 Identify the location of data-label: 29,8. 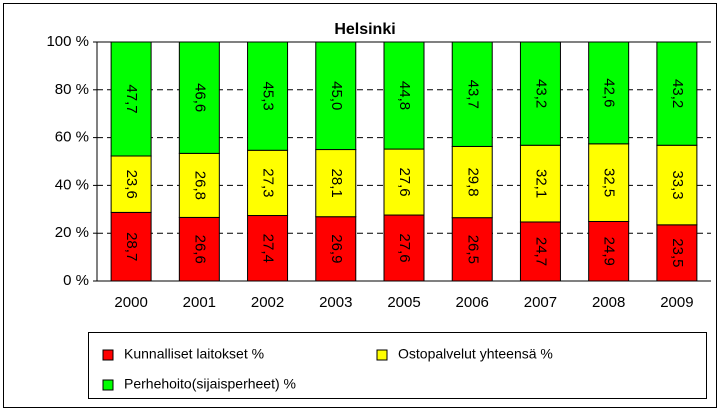
(472, 181).